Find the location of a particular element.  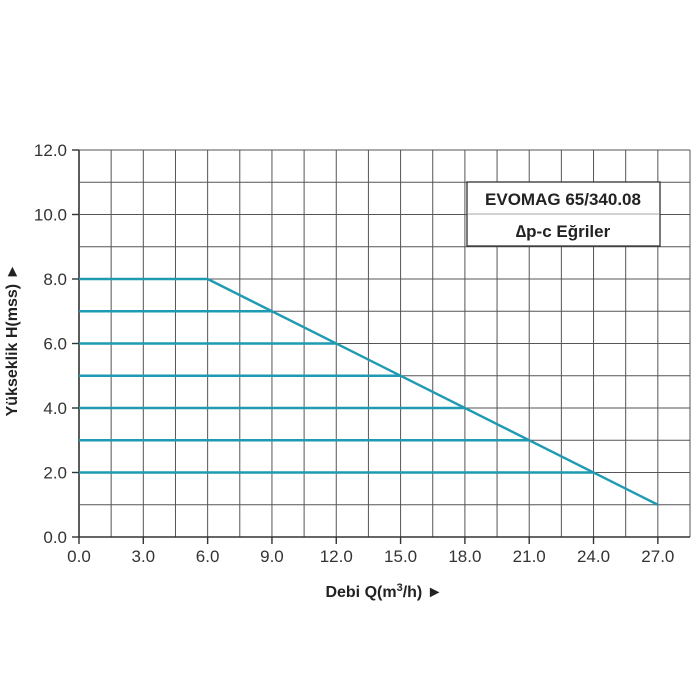

y-tick-label: 6.0 is located at coordinates (55, 344).